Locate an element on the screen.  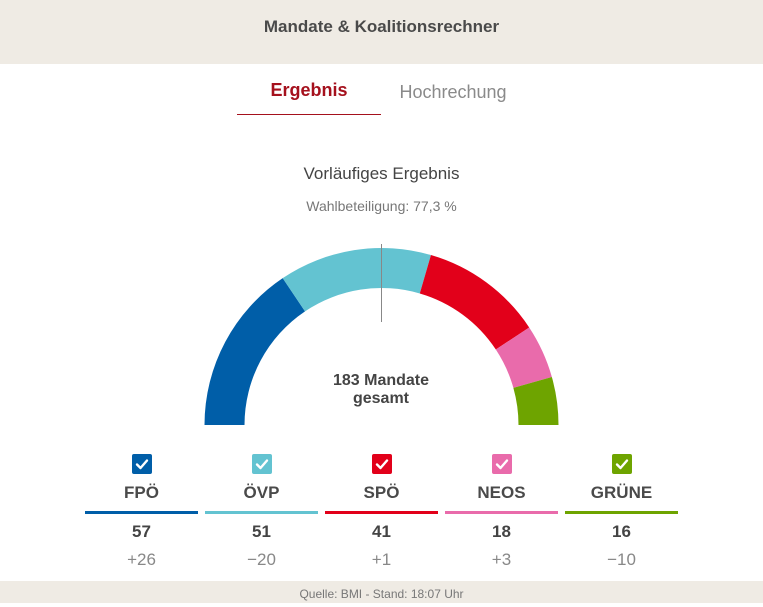
turnout-label: Wahlbeteiligung: 77,3 % is located at coordinates (381, 206).